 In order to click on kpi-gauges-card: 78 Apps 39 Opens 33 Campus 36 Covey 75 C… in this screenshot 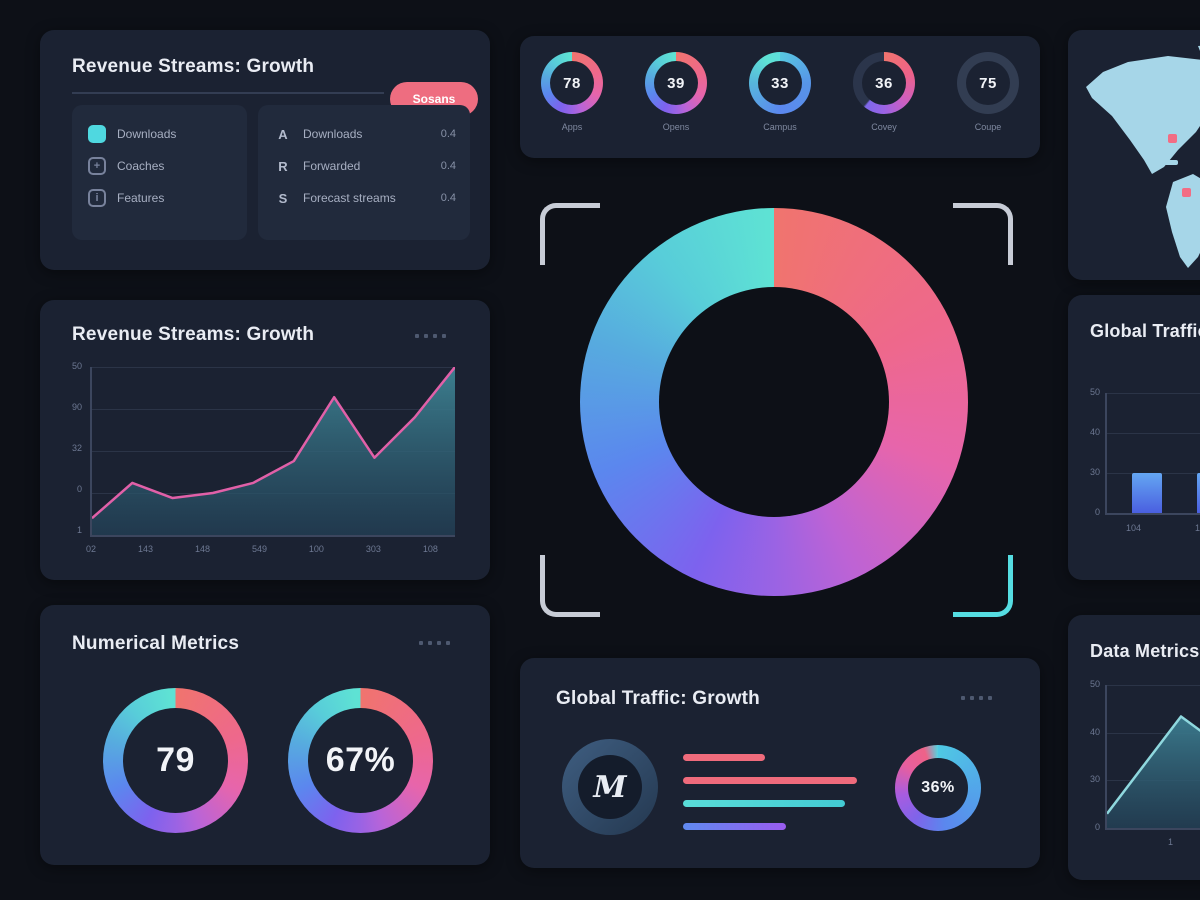, I will do `click(780, 97)`.